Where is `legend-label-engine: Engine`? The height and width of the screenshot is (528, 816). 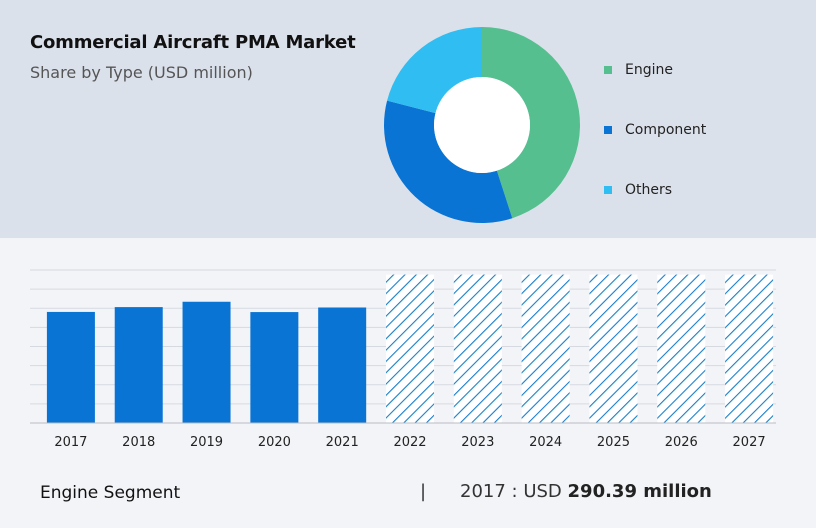
legend-label-engine: Engine is located at coordinates (649, 70).